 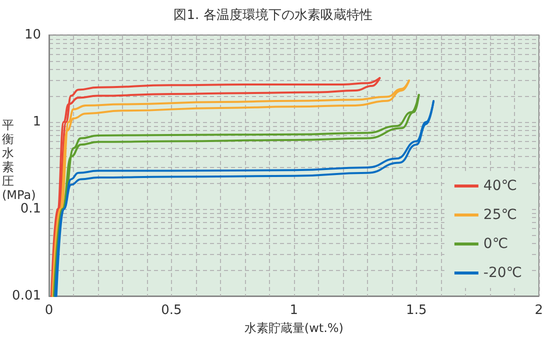 What do you see at coordinates (416, 310) in the screenshot?
I see `x-tick-label: 1.5` at bounding box center [416, 310].